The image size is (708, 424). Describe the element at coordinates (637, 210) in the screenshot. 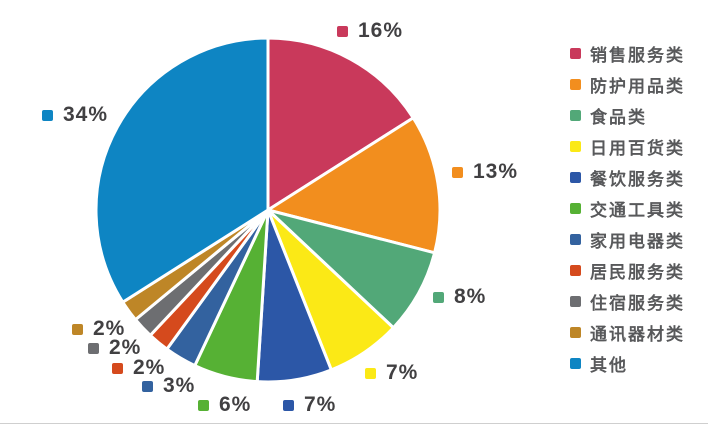

I see `legend-label: 交通工具类` at that location.